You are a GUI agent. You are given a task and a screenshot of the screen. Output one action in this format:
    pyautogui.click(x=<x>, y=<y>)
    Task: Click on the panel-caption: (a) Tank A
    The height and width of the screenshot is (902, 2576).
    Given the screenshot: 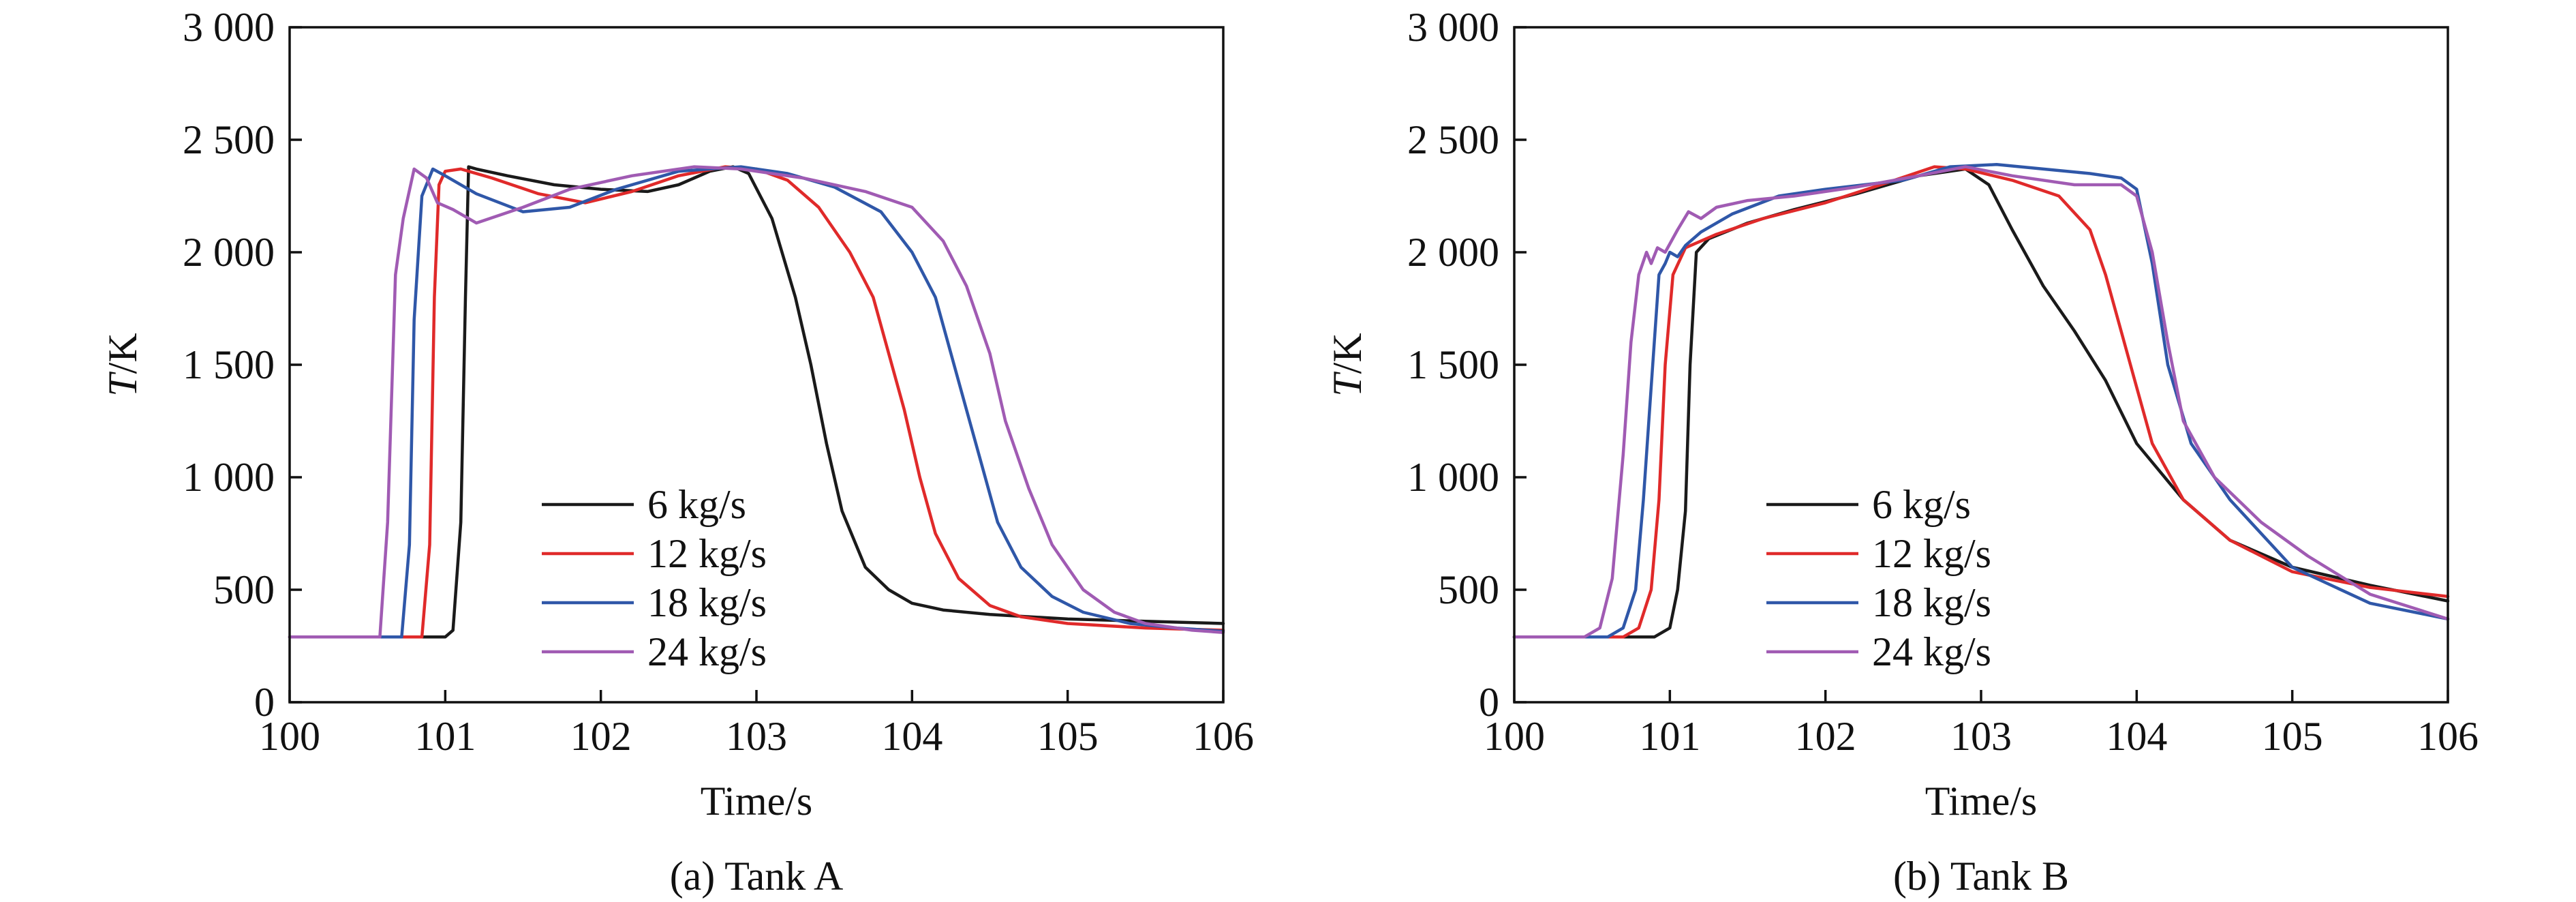 What is the action you would take?
    pyautogui.click(x=757, y=877)
    